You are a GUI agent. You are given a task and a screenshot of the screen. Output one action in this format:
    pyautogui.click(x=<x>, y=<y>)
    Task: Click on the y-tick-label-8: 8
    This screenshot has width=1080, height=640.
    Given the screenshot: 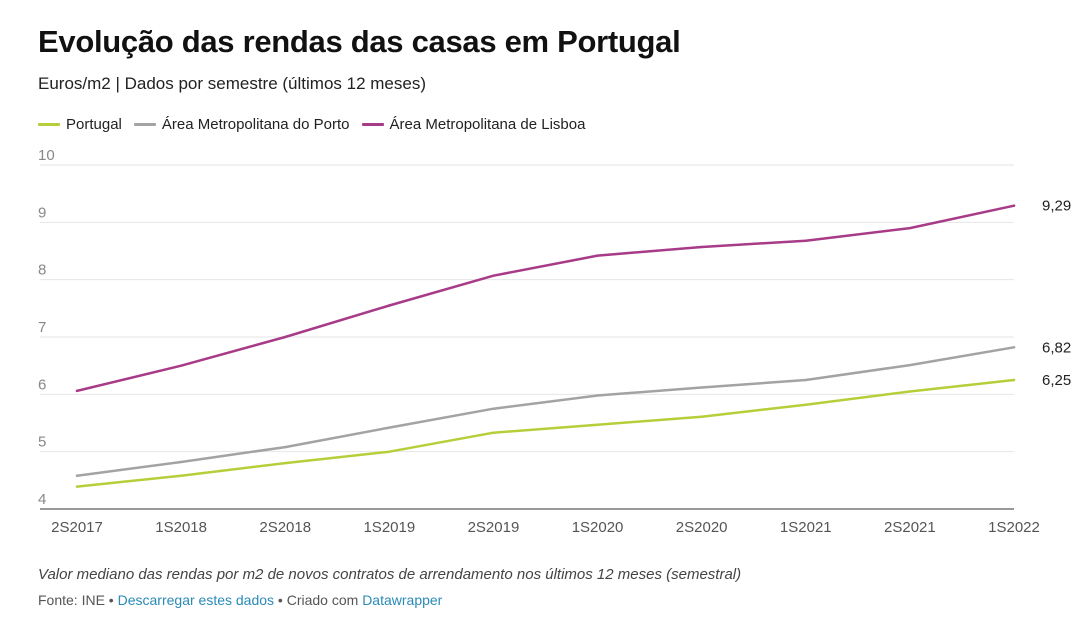 What is the action you would take?
    pyautogui.click(x=42, y=270)
    